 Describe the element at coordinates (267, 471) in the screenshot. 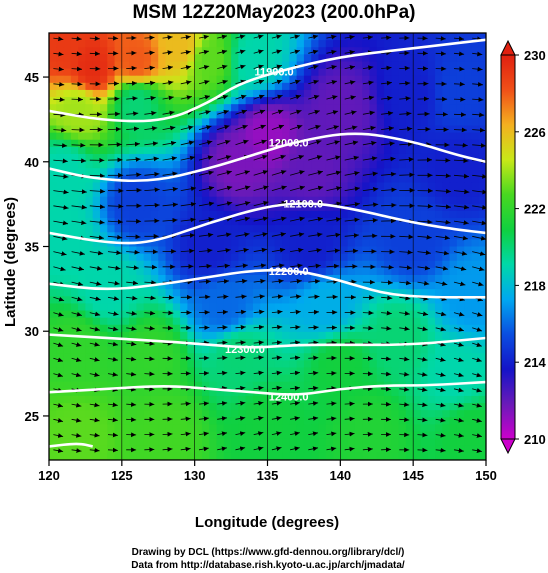

I see `x-axis: 120 125 130 135 140 145 150` at that location.